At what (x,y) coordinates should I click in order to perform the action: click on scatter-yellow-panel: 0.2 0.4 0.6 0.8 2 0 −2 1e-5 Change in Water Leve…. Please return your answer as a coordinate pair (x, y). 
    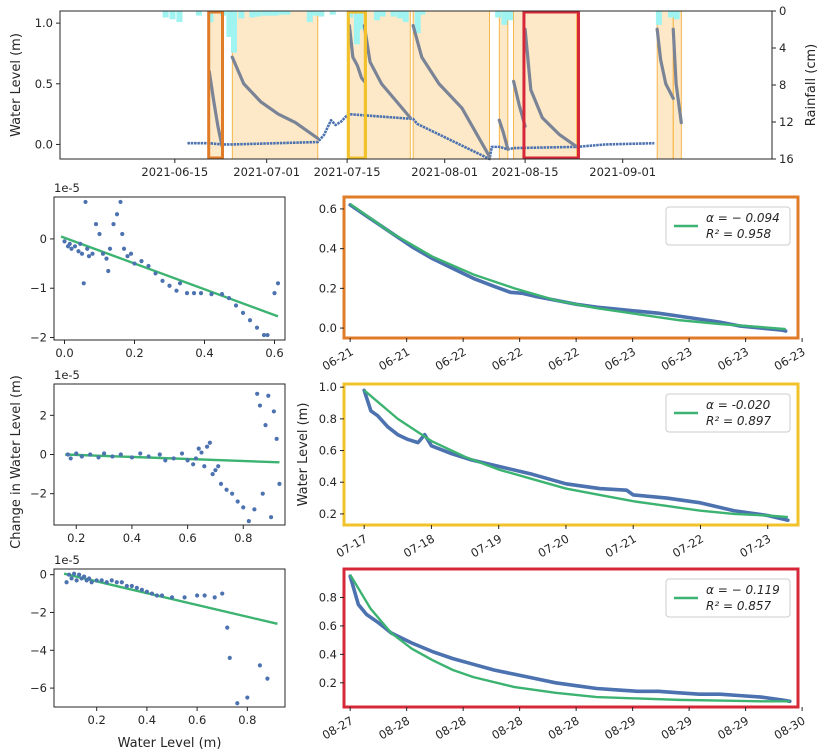
    Looking at the image, I should click on (147, 458).